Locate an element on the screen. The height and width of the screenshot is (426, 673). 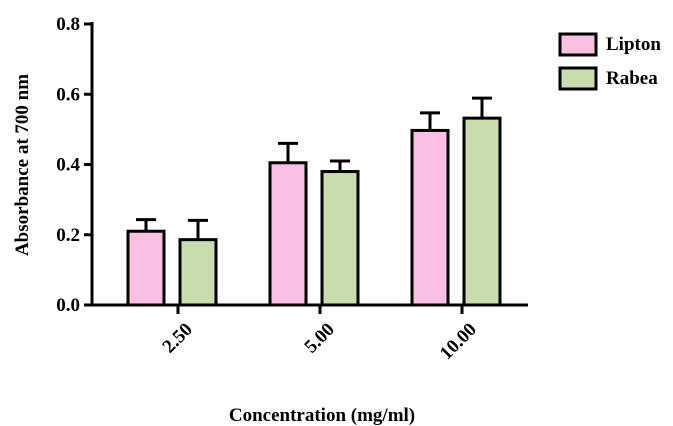
x-tick-label: 2.50 is located at coordinates (178, 338).